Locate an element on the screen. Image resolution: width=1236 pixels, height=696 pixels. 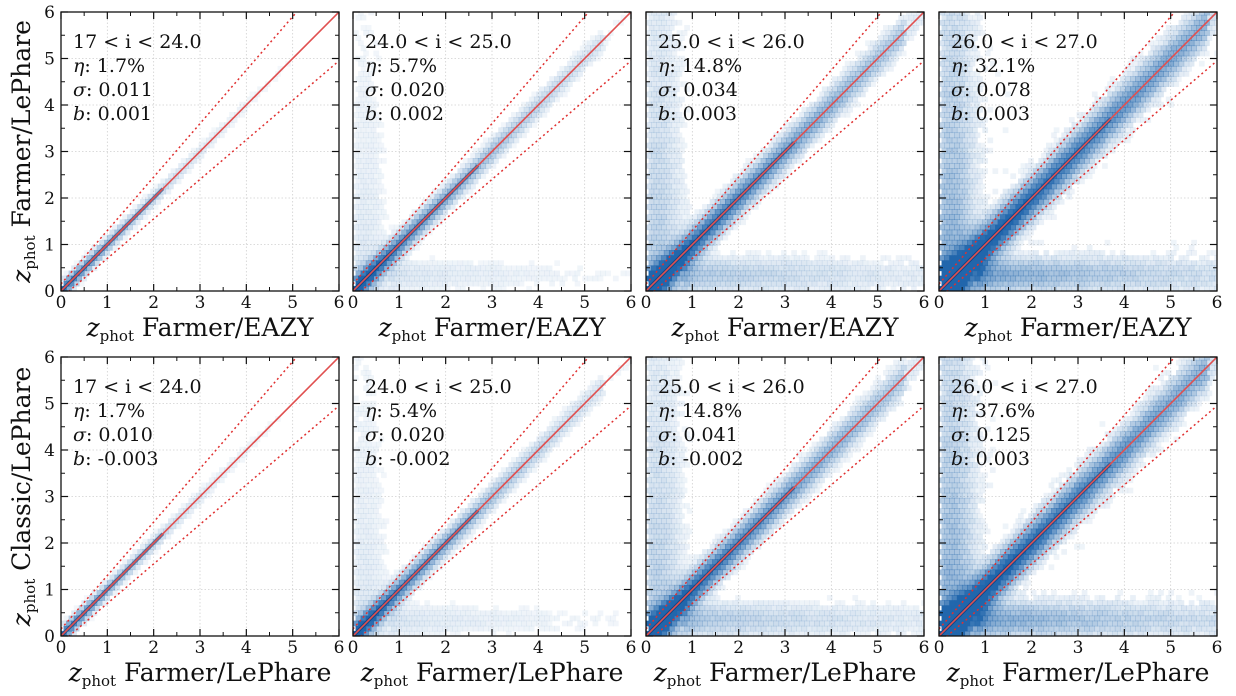
outlier-upper-line is located at coordinates (179, 148).